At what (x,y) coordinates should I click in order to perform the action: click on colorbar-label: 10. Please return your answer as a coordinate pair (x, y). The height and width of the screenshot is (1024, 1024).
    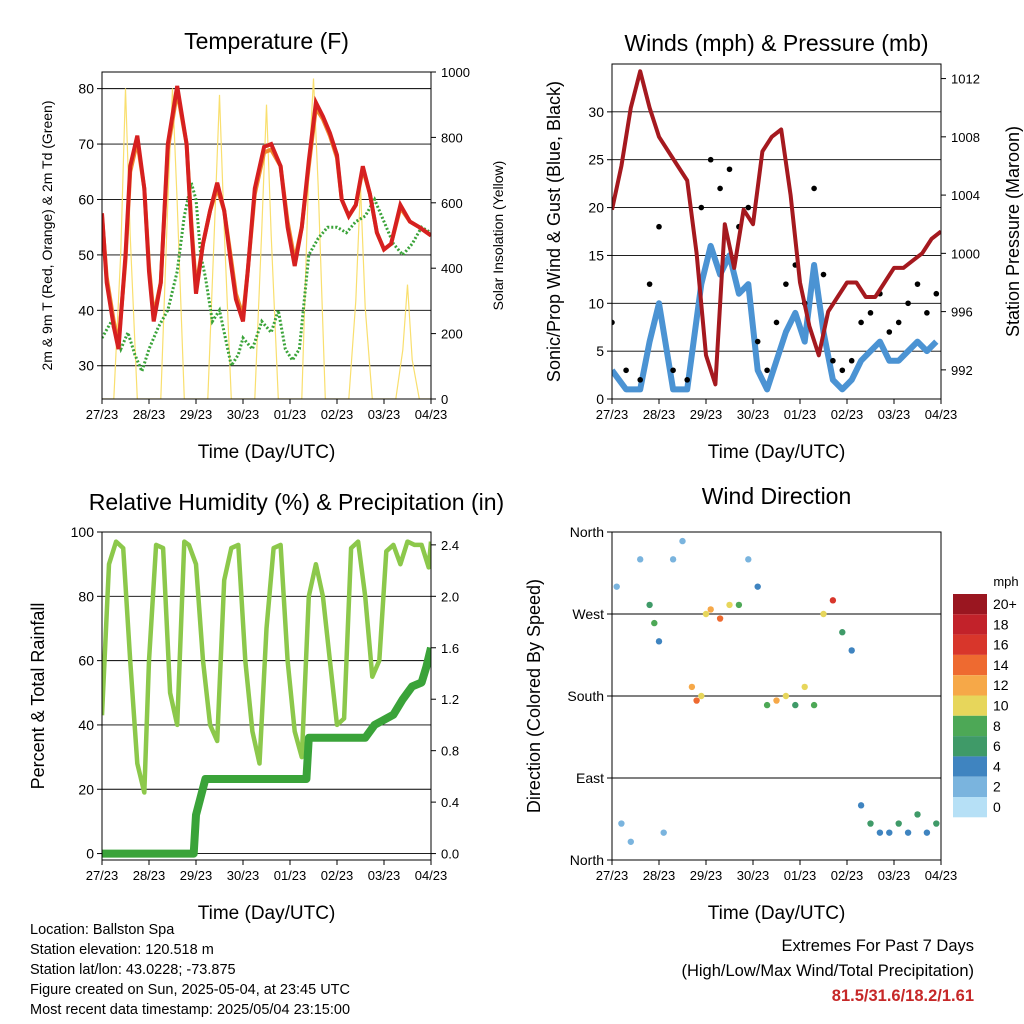
    Looking at the image, I should click on (1001, 706).